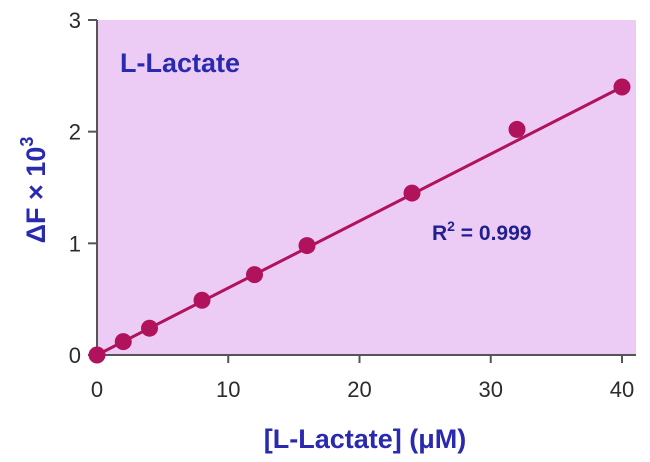 The height and width of the screenshot is (462, 650). Describe the element at coordinates (491, 389) in the screenshot. I see `x-tick-label: 30` at that location.